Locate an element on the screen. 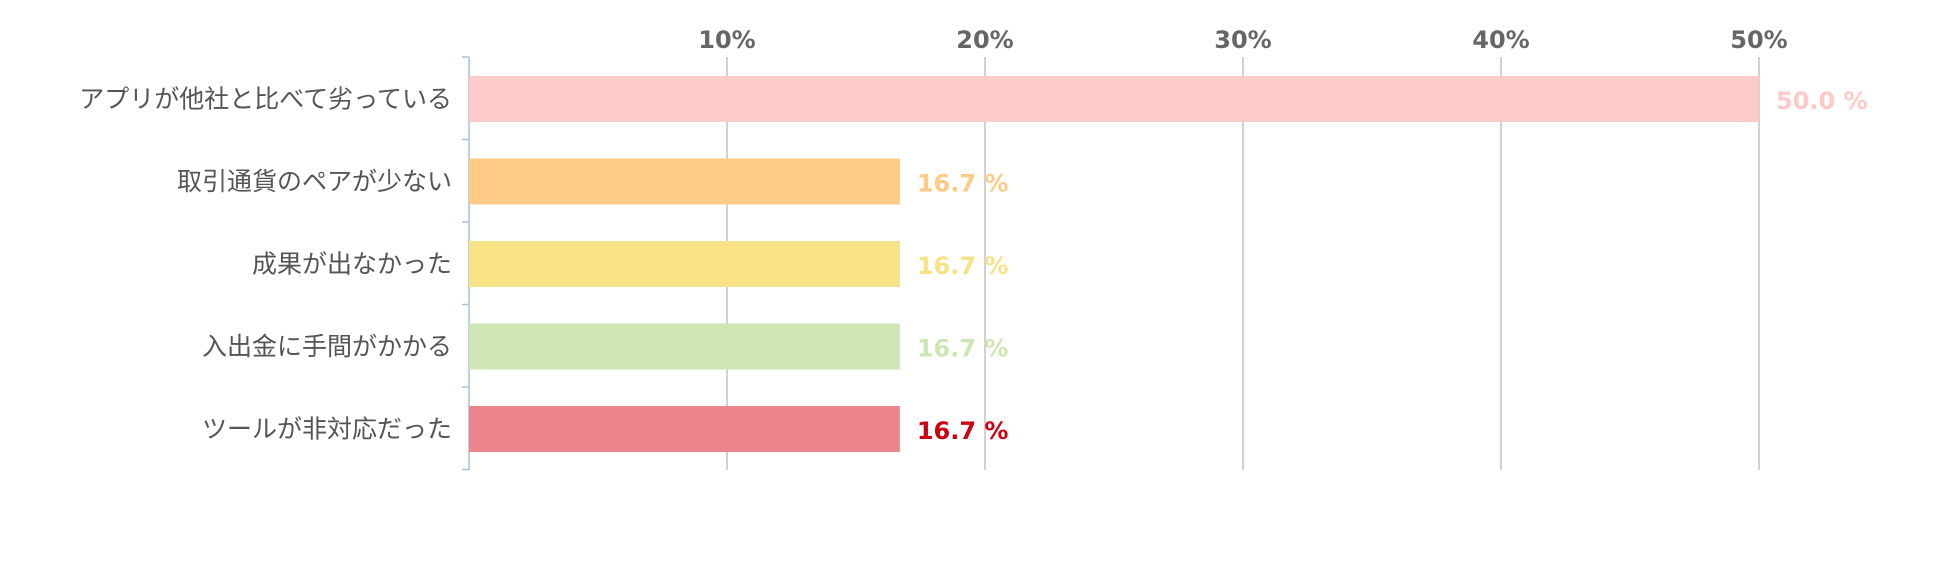  category-label: ツールが非対応だった is located at coordinates (327, 429).